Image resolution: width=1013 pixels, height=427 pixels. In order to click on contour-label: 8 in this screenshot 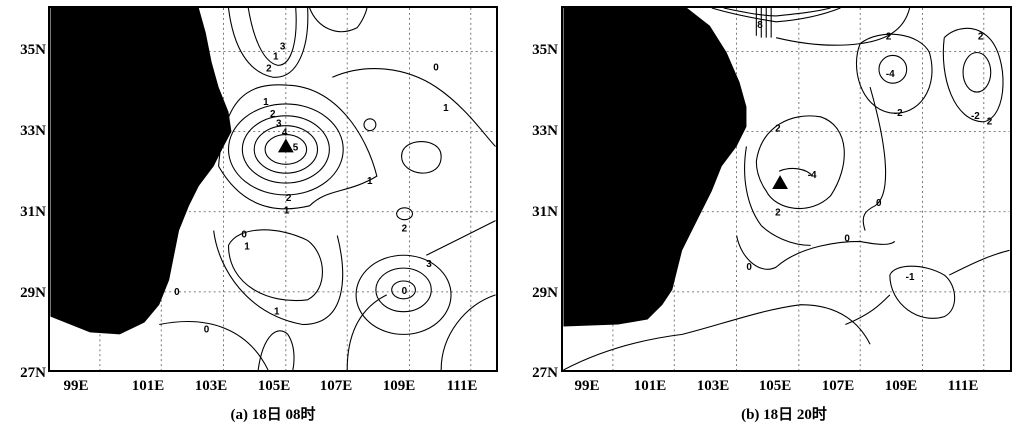, I will do `click(760, 25)`.